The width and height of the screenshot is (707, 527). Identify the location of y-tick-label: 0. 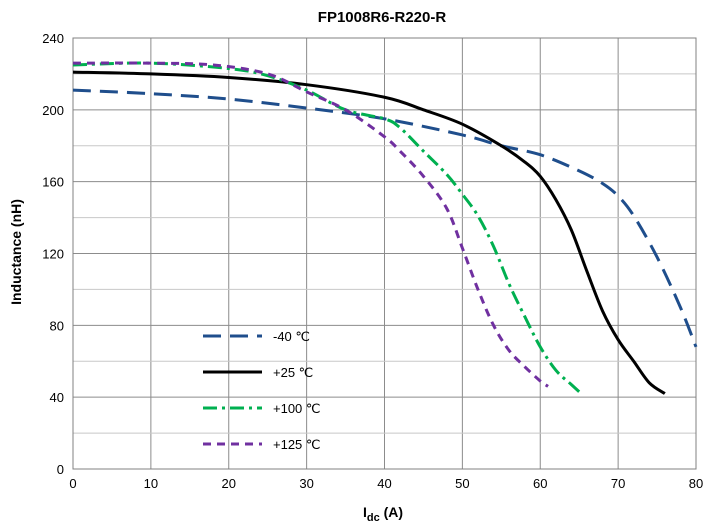
(60, 469).